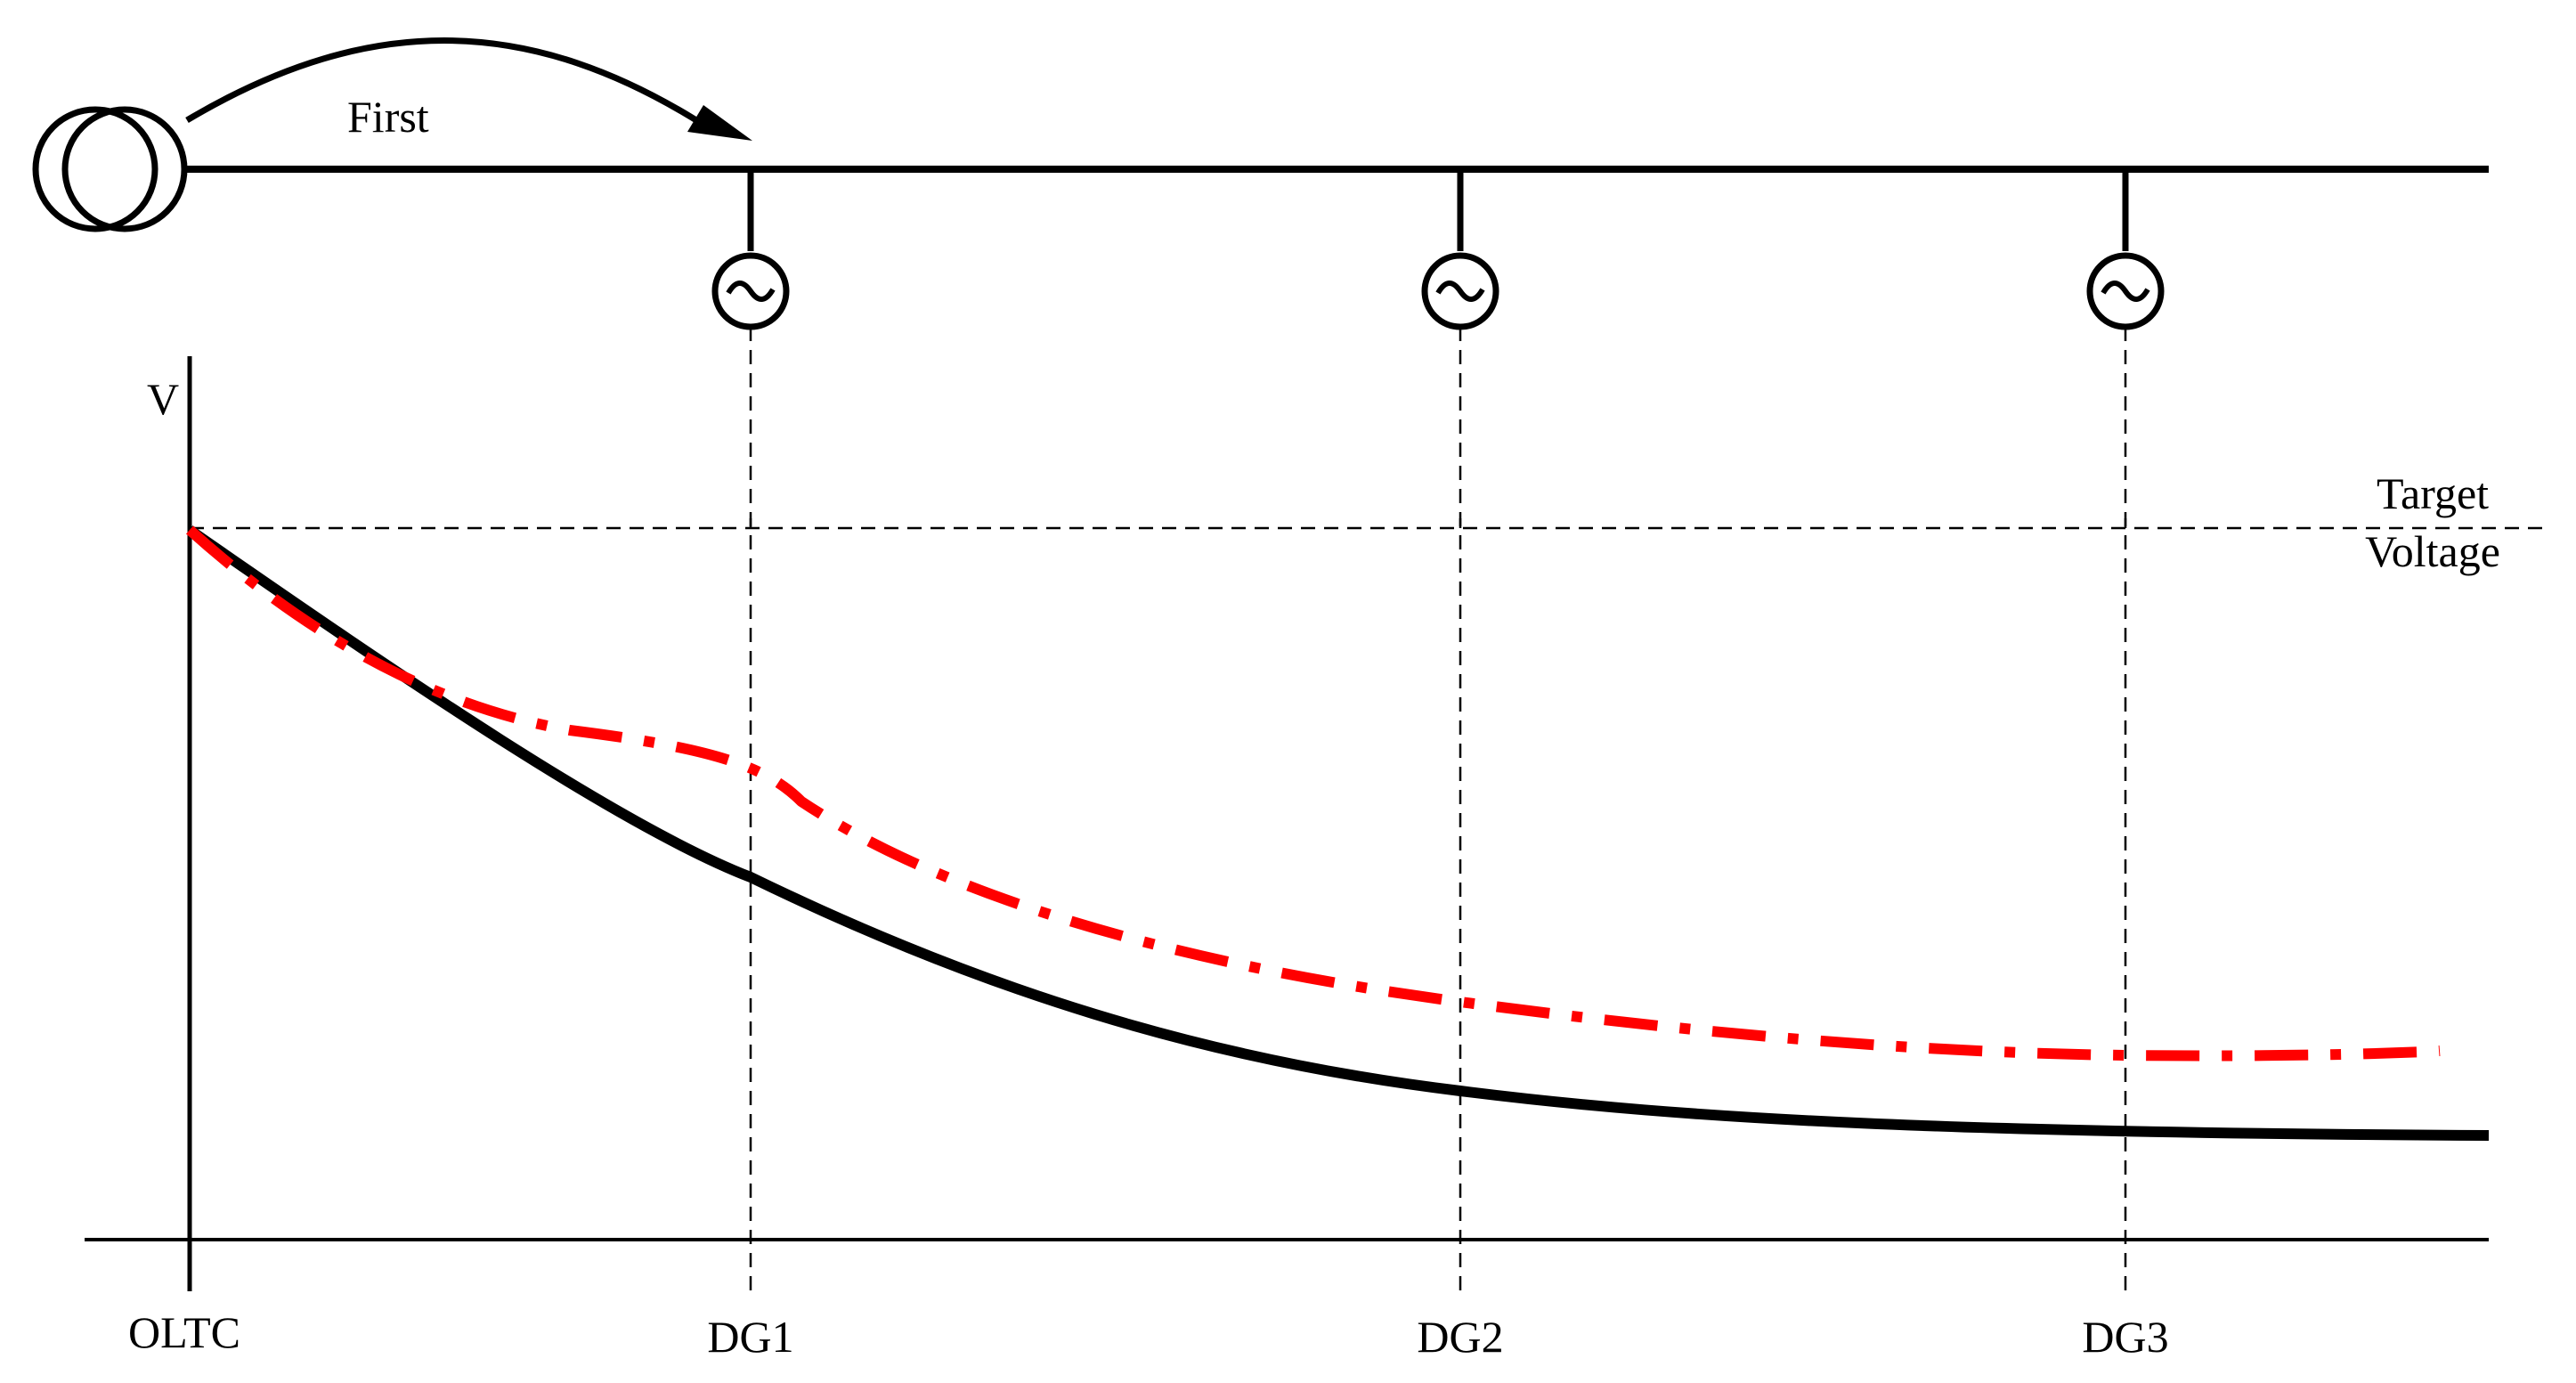  Describe the element at coordinates (445, 82) in the screenshot. I see `first-arrow` at that location.